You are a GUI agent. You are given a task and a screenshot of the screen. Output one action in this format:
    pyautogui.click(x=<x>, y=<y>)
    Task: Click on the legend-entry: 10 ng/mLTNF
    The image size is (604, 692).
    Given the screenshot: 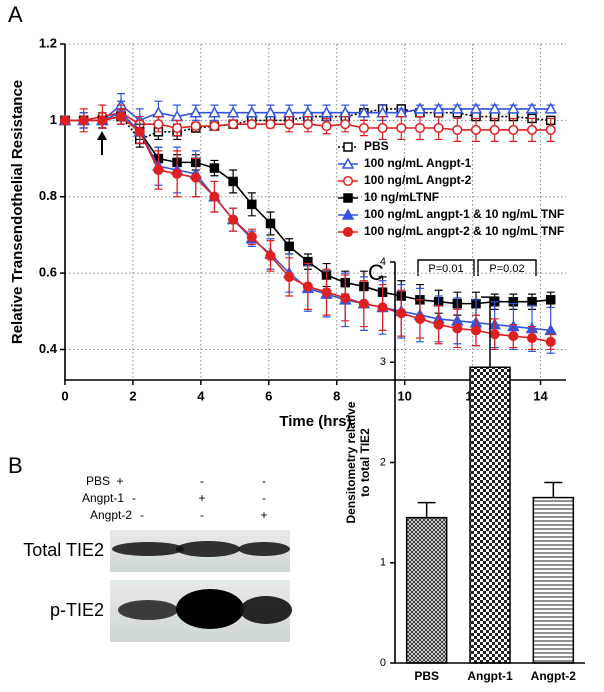 What is the action you would take?
    pyautogui.click(x=388, y=197)
    